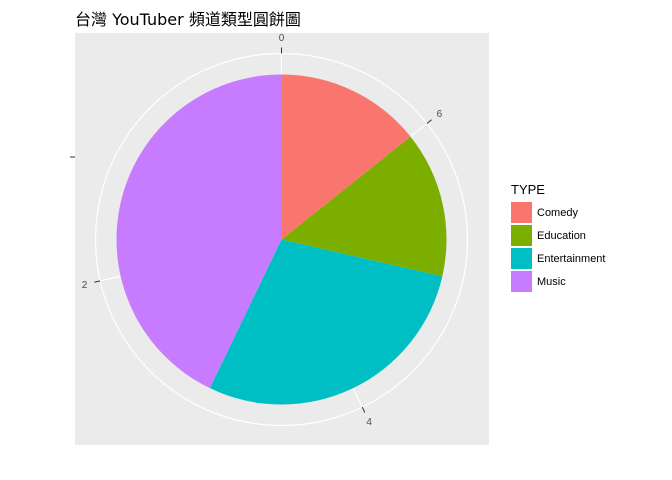  I want to click on legend-label: Education, so click(561, 235).